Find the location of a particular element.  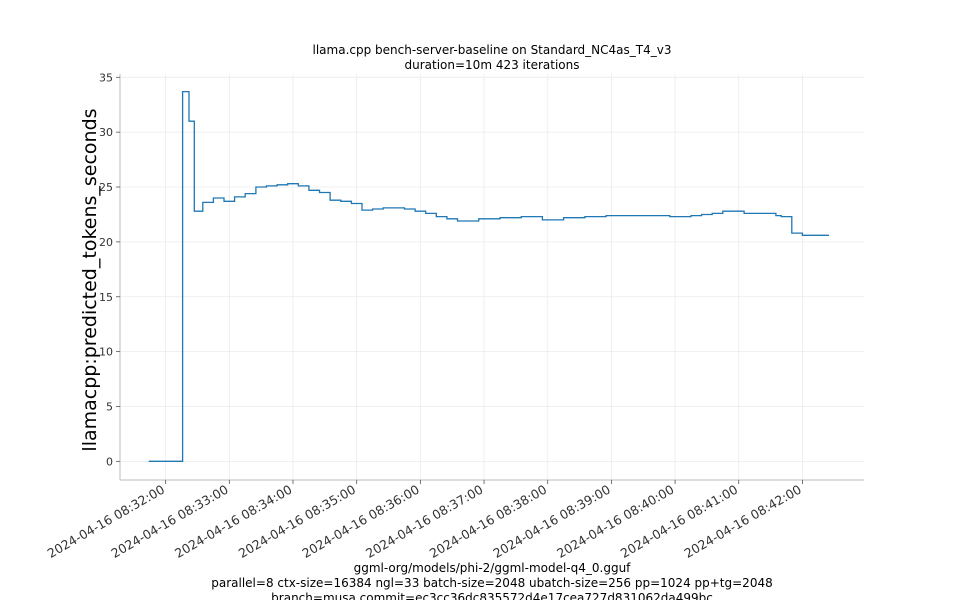

y-tick-label: 10 is located at coordinates (106, 352).